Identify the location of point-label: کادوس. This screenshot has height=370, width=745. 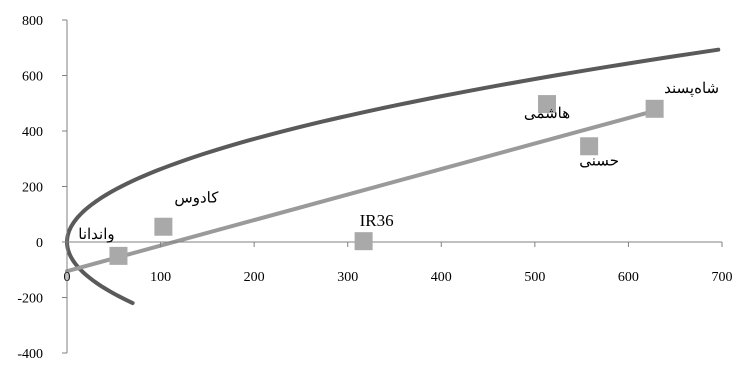
(196, 199).